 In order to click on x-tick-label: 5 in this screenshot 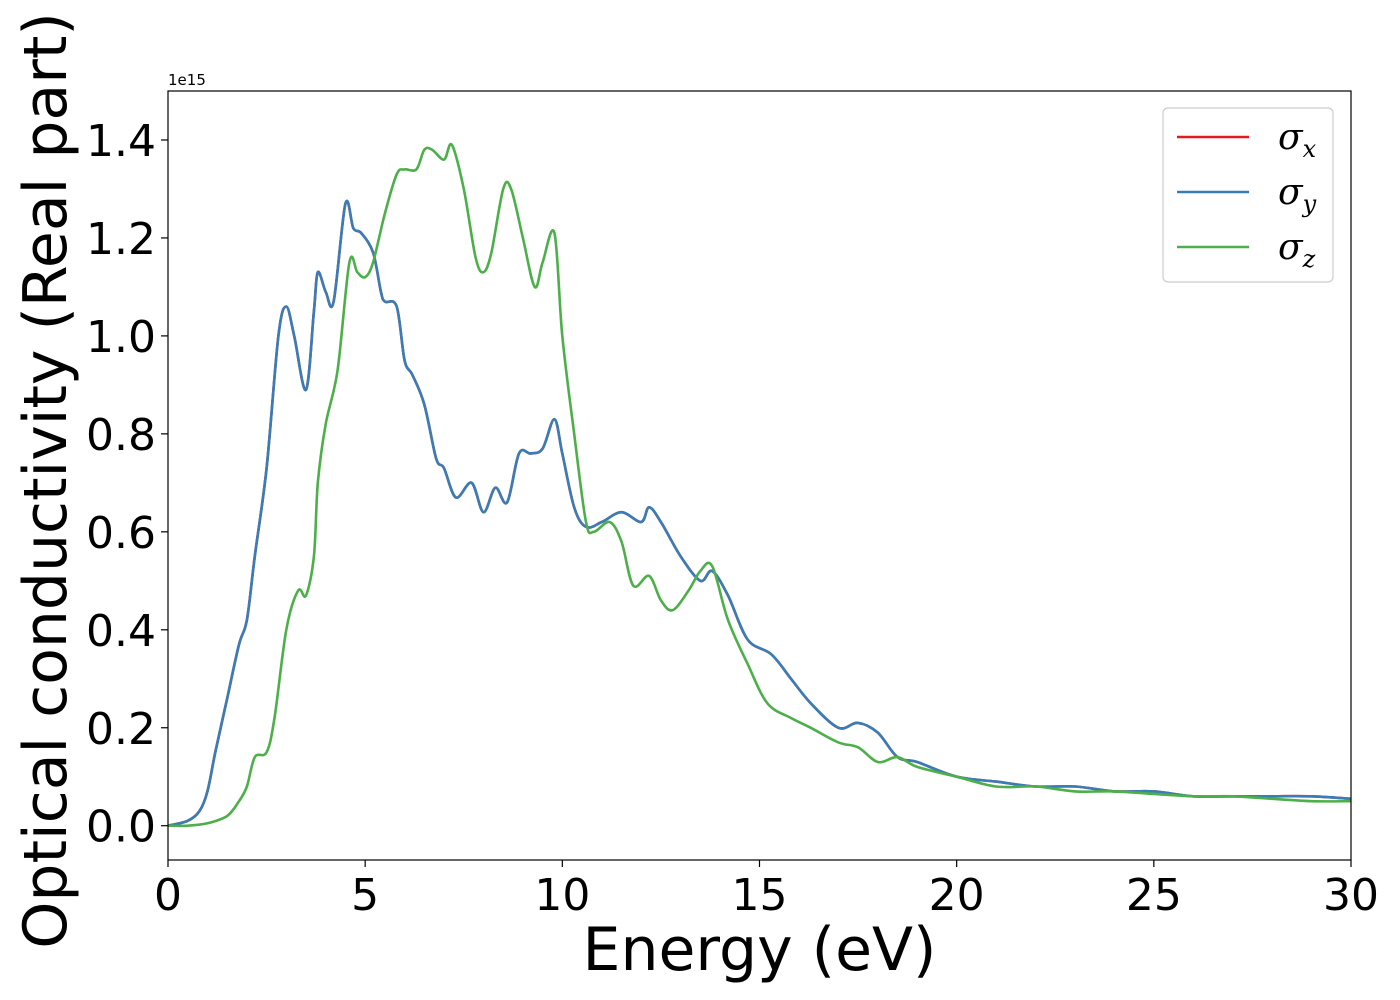, I will do `click(365, 895)`.